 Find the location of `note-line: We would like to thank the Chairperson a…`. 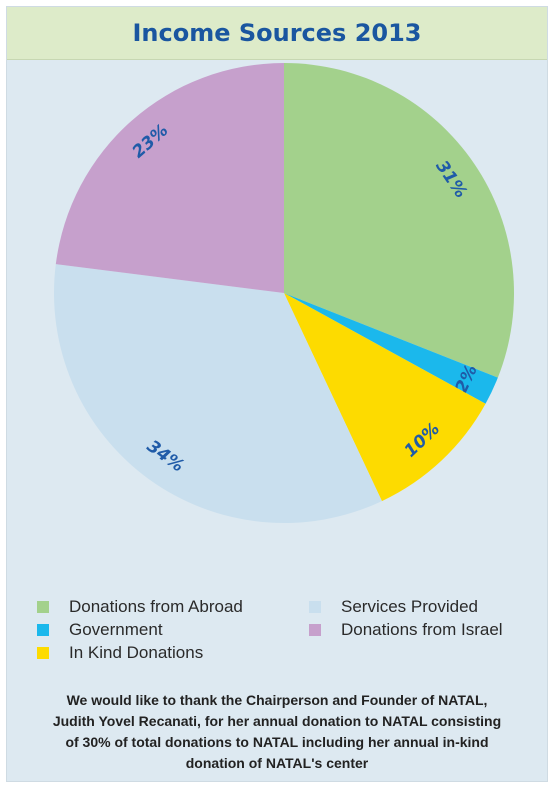

note-line: We would like to thank the Chairperson a… is located at coordinates (277, 700).